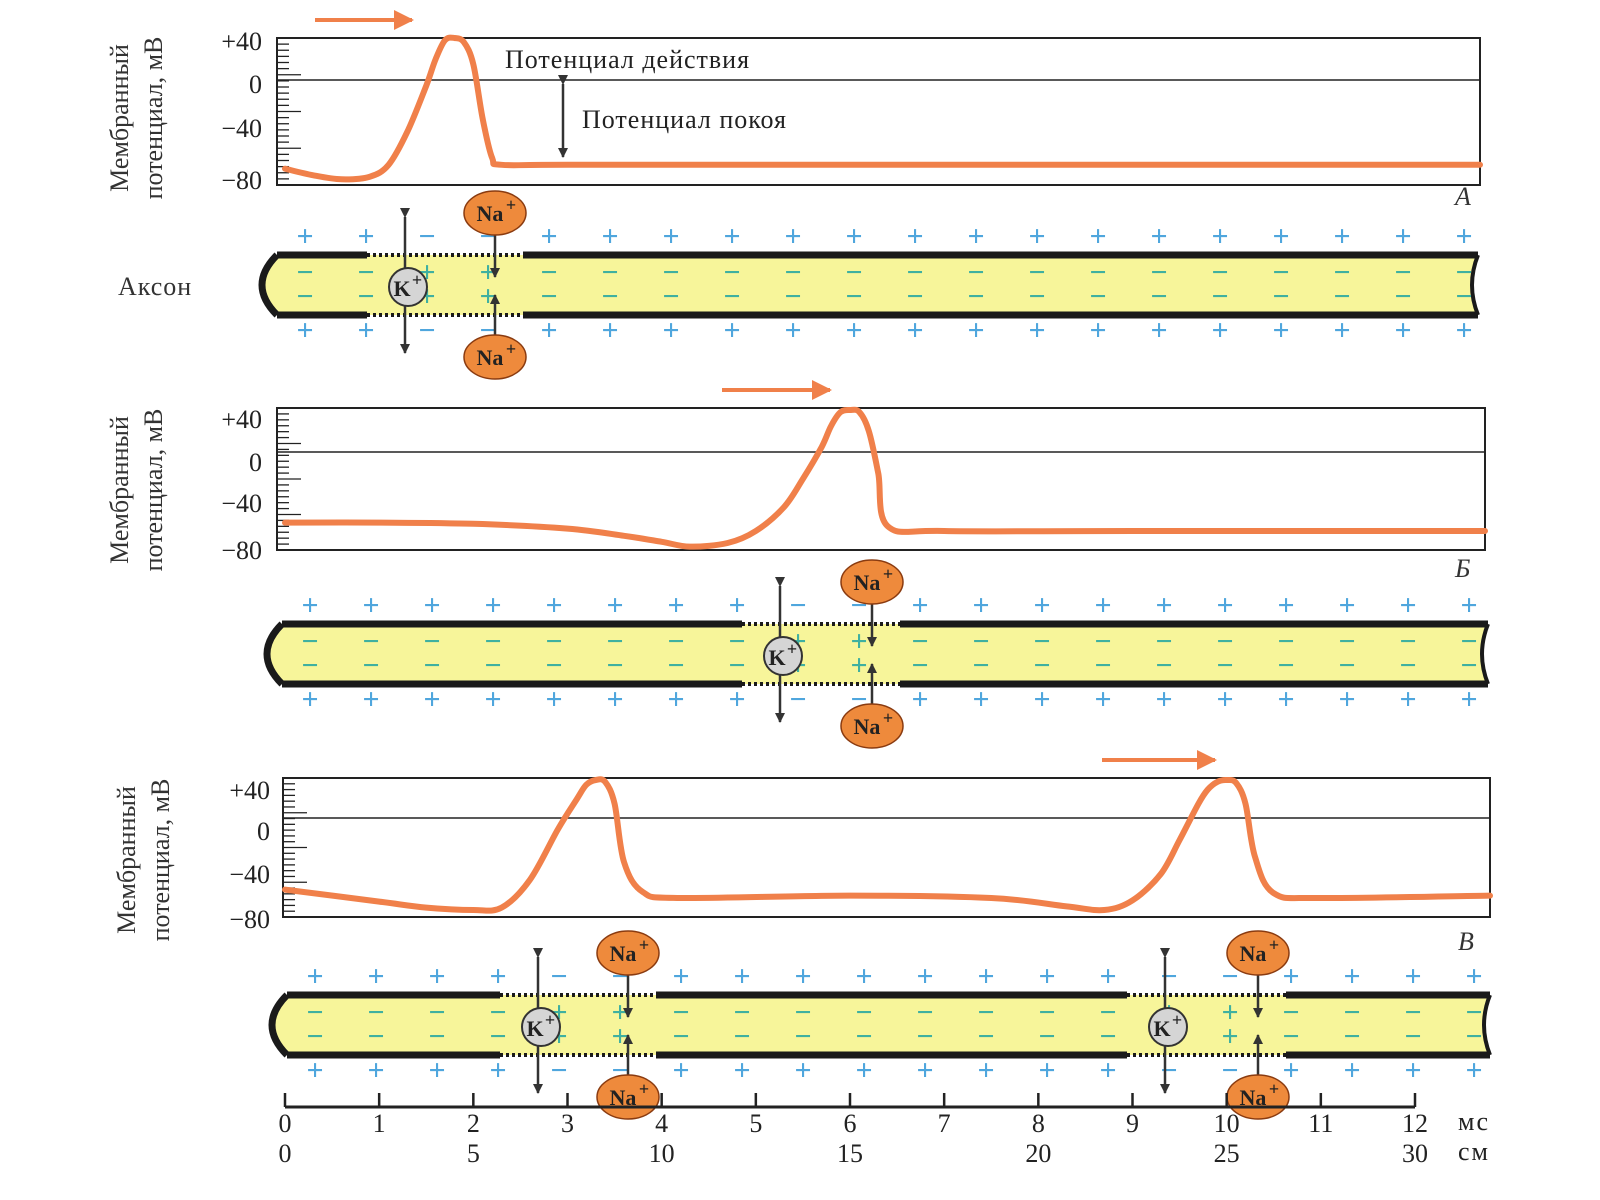 This screenshot has width=1600, height=1200. What do you see at coordinates (684, 119) in the screenshot?
I see `panel-a-annotation-rest: Потенциал покоя` at bounding box center [684, 119].